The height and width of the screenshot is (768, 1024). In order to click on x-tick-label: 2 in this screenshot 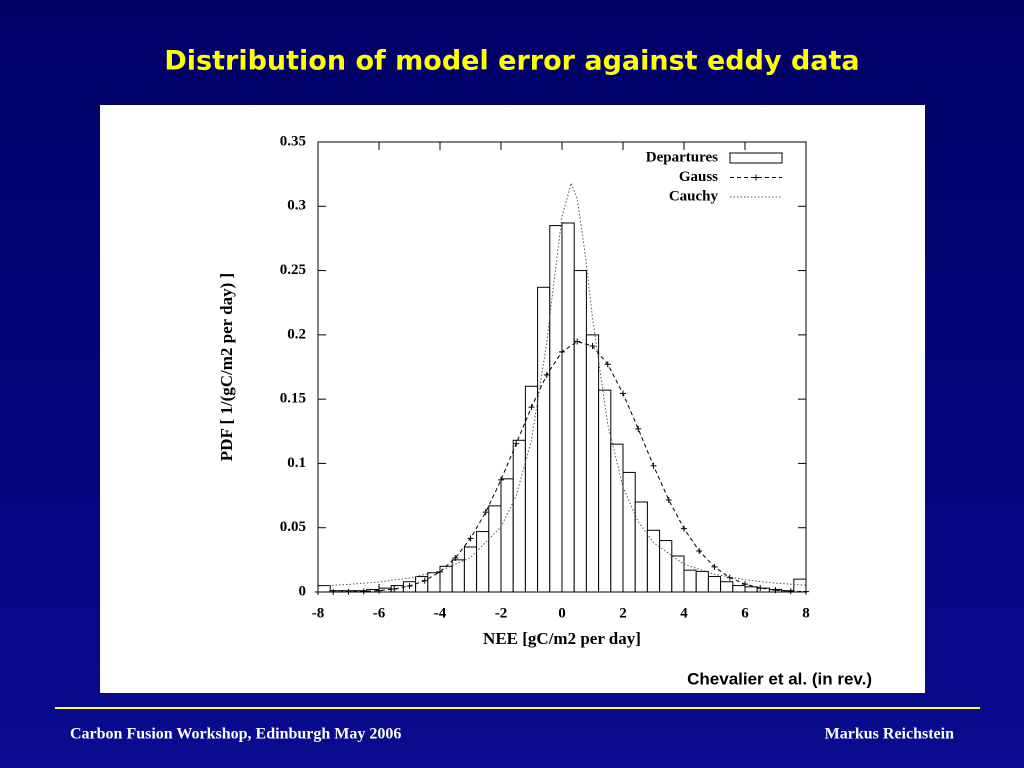, I will do `click(623, 613)`.